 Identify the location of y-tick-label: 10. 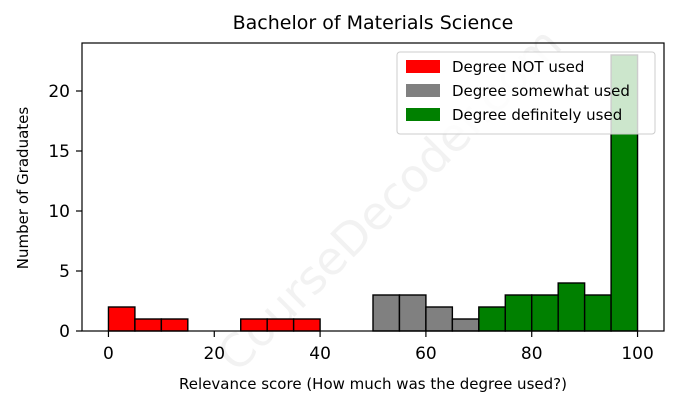
(59, 212).